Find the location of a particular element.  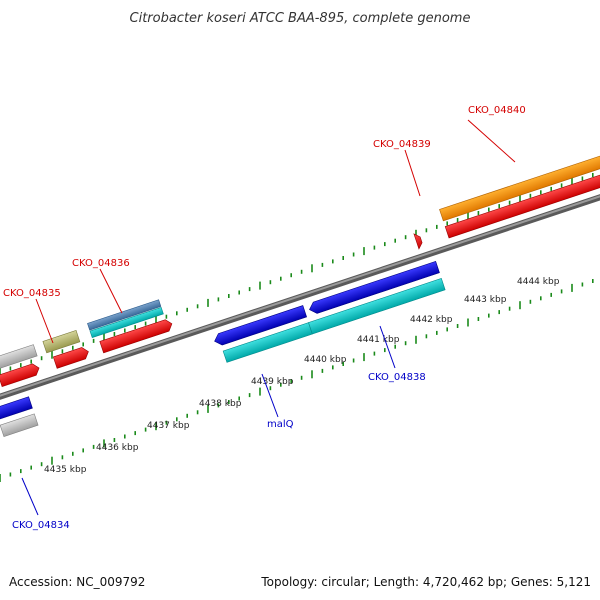

gene-cko-04834-forward is located at coordinates (19, 357).